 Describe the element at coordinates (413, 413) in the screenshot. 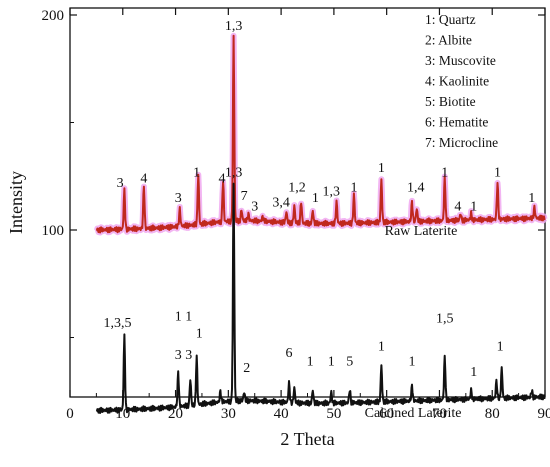

I see `series-label: Calcined Laterite` at that location.